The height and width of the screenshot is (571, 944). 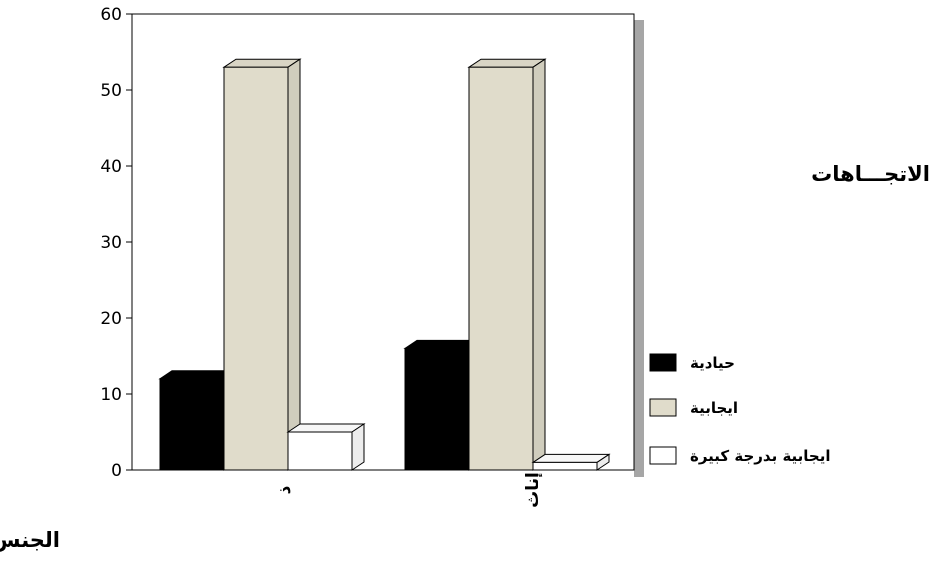 I want to click on y-axis: 0 10 20 30 40 50 60, so click(x=116, y=243).